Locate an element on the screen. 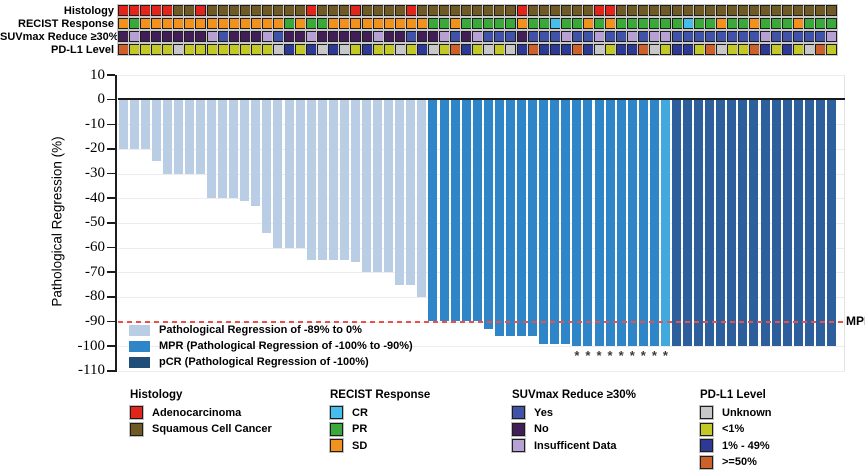 The height and width of the screenshot is (472, 865). legend-item-label: SD is located at coordinates (360, 445).